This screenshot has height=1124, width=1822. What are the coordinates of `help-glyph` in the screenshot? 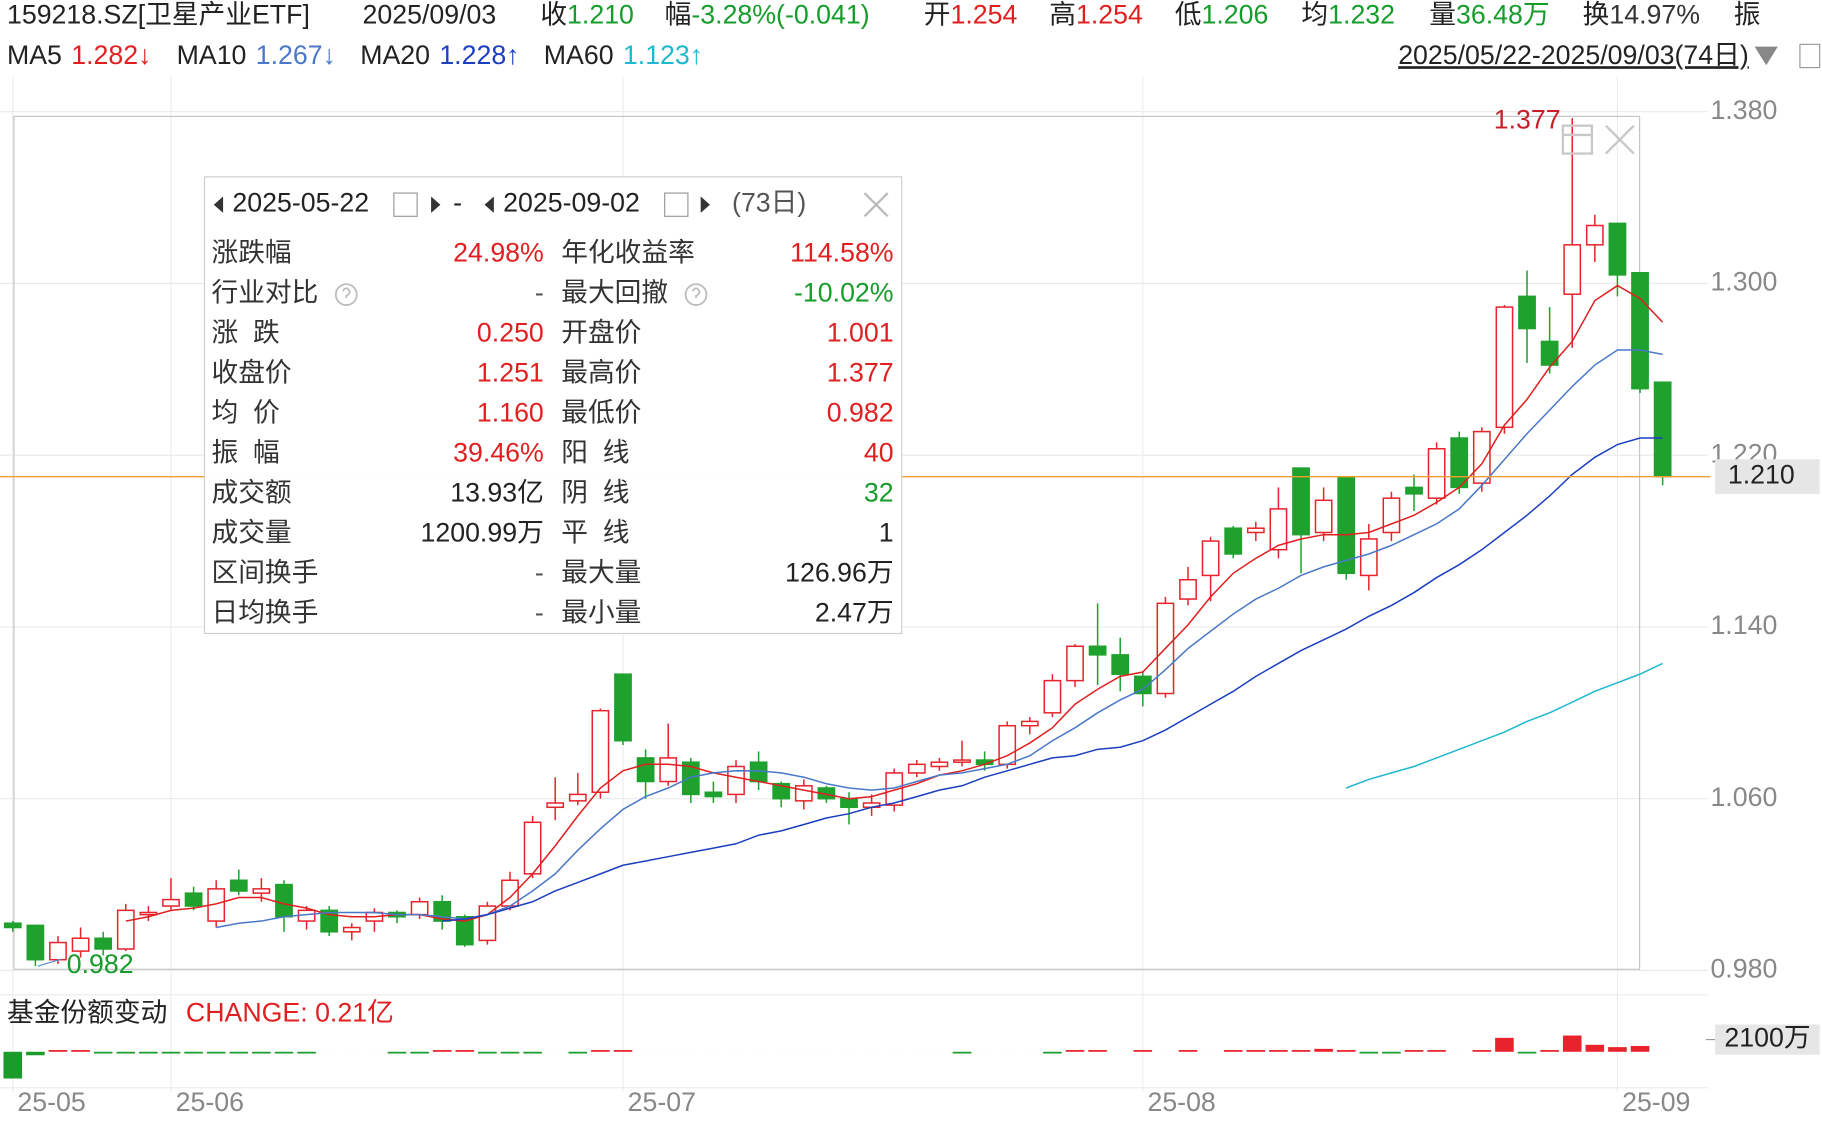 It's located at (346, 293).